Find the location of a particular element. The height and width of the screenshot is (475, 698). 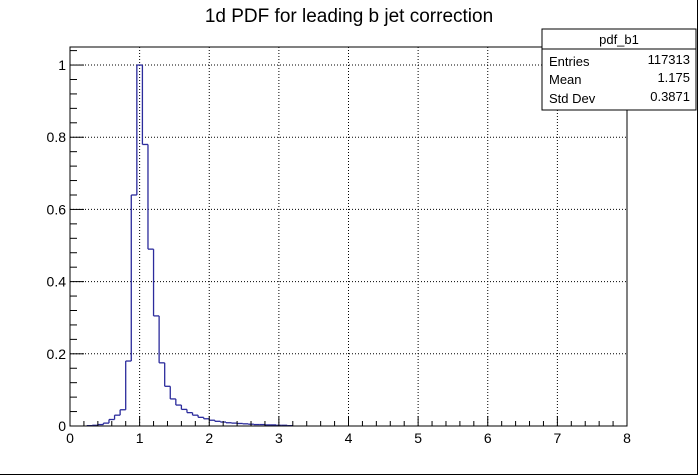

stats-stddev-value: 0.3871 is located at coordinates (670, 96).